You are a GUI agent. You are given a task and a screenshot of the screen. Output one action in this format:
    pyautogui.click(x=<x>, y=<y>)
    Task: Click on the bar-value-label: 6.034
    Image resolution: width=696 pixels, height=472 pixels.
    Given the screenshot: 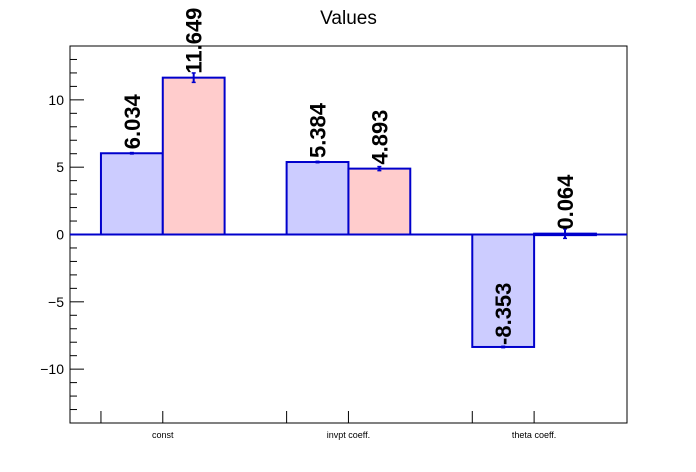 What is the action you would take?
    pyautogui.click(x=132, y=121)
    